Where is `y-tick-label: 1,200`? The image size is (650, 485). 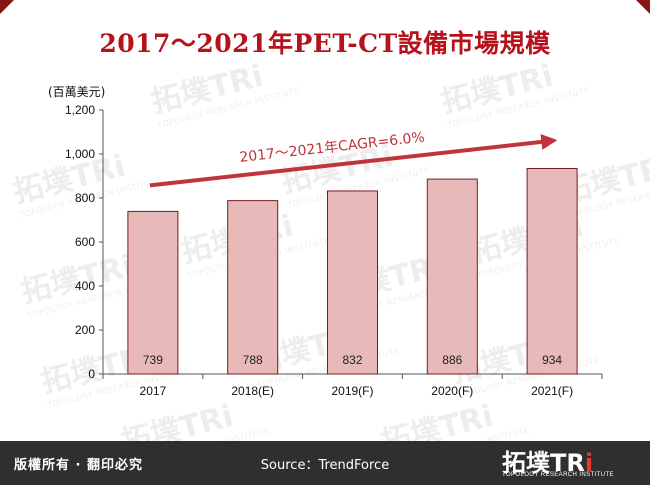
y-tick-label: 1,200 is located at coordinates (80, 110).